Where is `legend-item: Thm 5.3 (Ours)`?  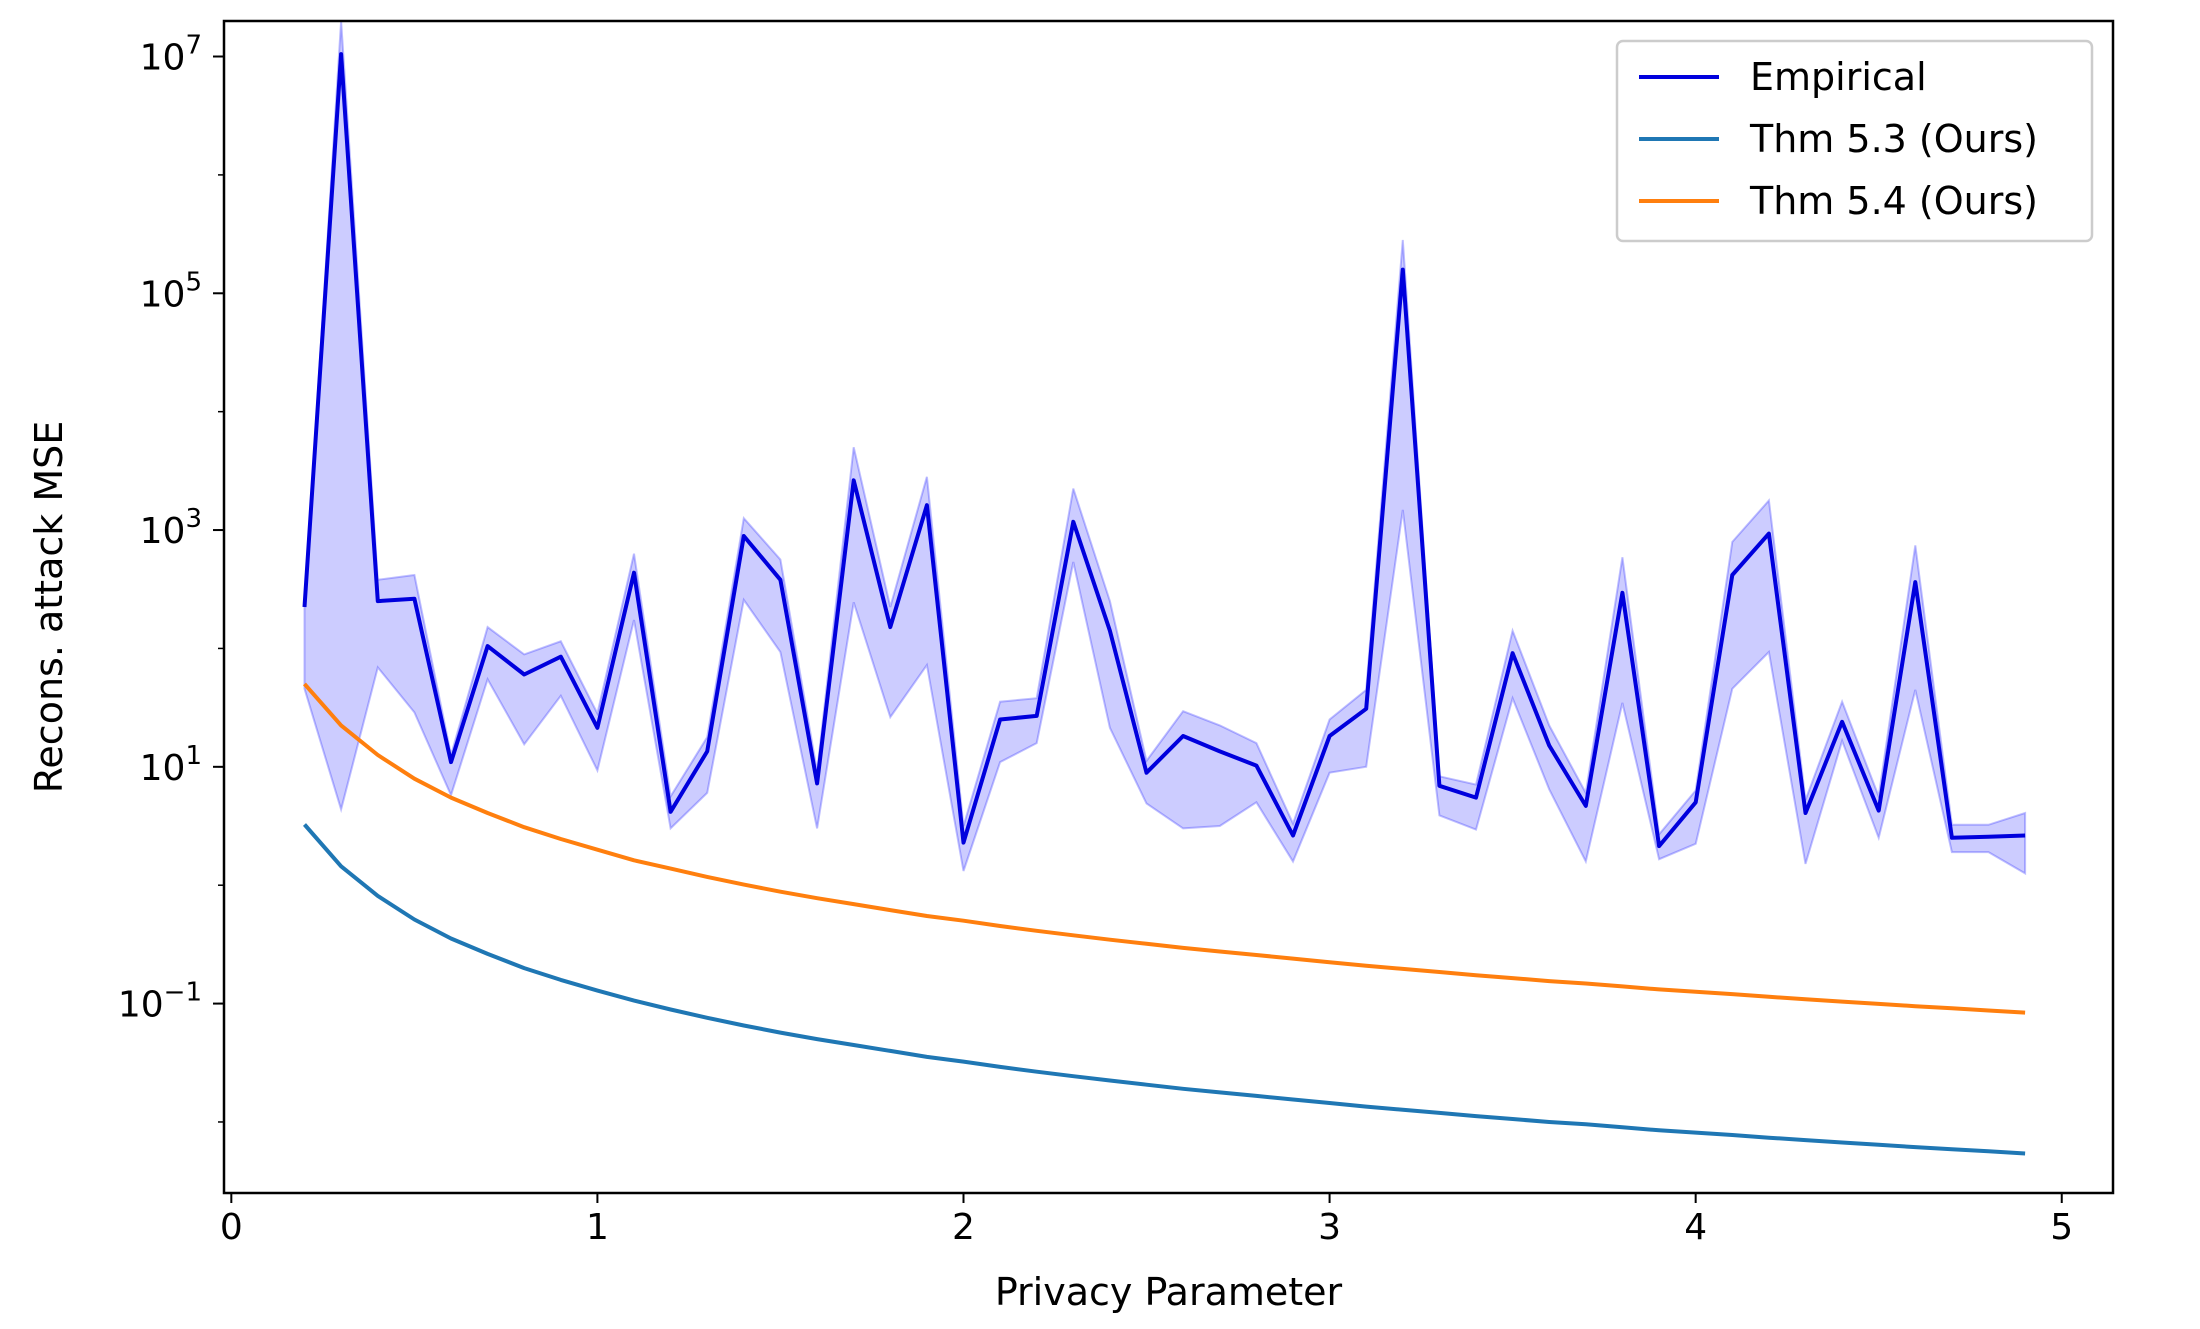 legend-item: Thm 5.3 (Ours) is located at coordinates (1838, 139).